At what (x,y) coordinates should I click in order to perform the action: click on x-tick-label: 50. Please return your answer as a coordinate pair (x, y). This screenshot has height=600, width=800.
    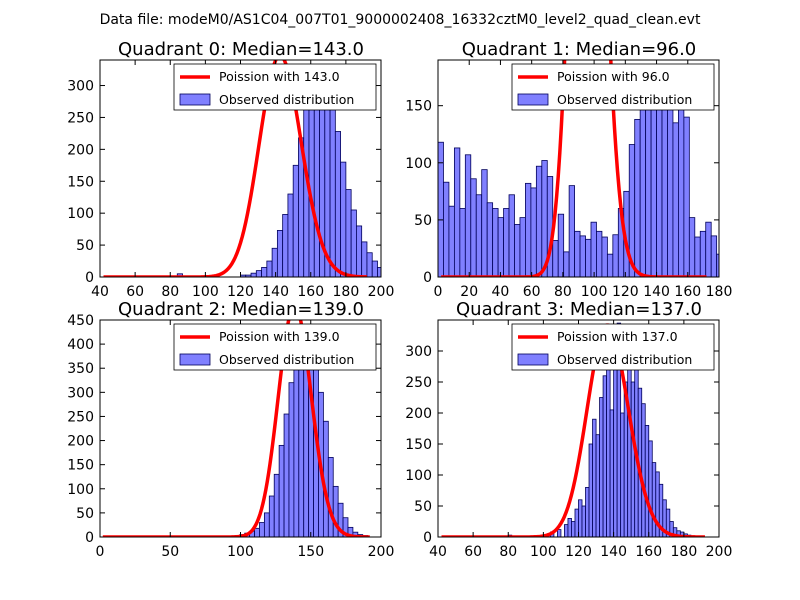
    Looking at the image, I should click on (170, 552).